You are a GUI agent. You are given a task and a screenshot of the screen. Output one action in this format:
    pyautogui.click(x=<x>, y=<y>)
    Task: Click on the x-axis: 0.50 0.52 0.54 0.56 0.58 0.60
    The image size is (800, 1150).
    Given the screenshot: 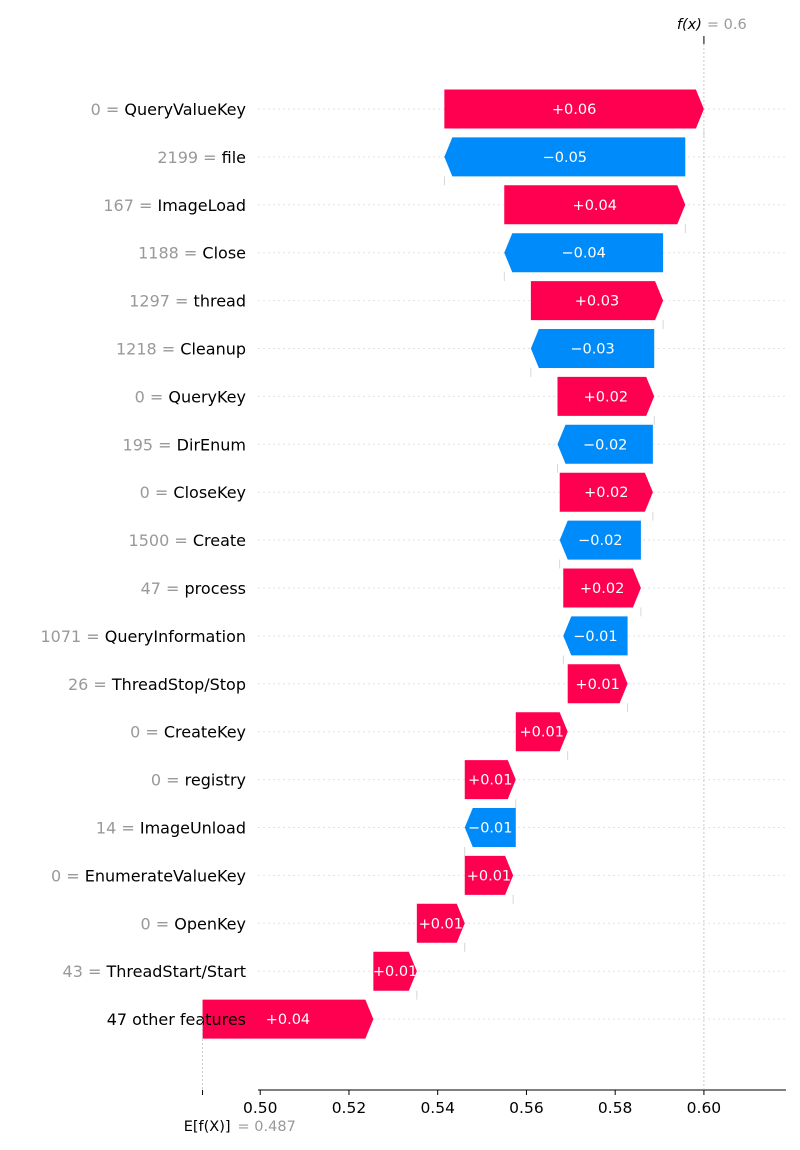 What is the action you would take?
    pyautogui.click(x=514, y=1103)
    